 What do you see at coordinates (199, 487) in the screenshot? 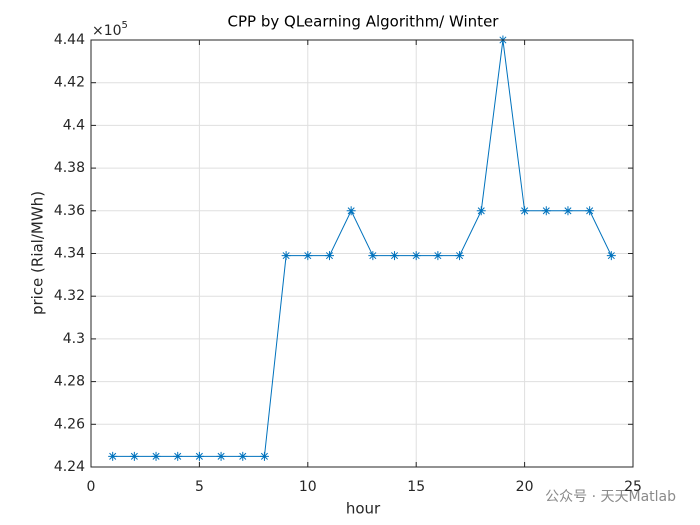
I see `x-tick-label: 5` at bounding box center [199, 487].